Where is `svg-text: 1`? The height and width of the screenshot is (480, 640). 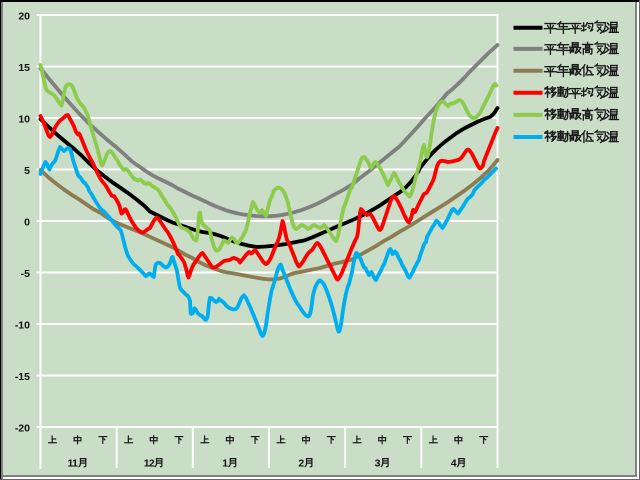 svg-text: 1 is located at coordinates (225, 464).